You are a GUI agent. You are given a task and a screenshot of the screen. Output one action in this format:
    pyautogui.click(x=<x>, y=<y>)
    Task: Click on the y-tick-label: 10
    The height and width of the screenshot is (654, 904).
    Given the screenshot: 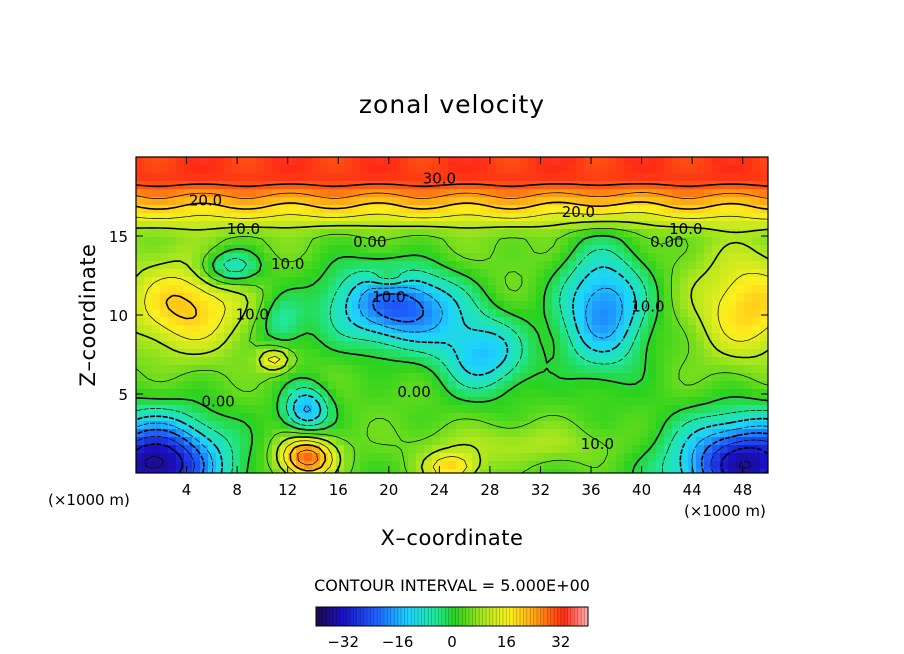 What is the action you would take?
    pyautogui.click(x=118, y=316)
    